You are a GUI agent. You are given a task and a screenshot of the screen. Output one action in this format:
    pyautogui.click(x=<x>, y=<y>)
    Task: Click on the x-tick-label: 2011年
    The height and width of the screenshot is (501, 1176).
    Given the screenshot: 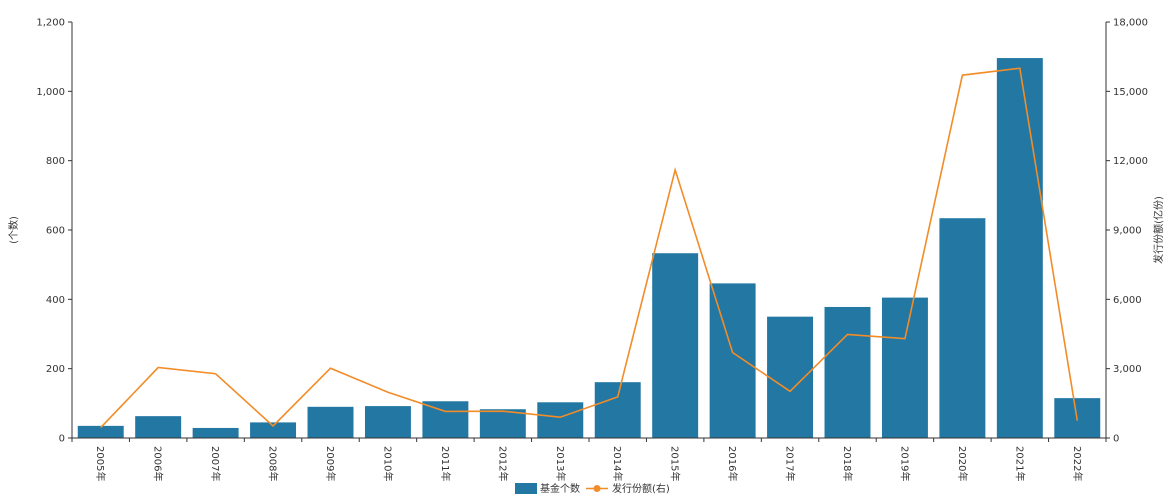 What is the action you would take?
    pyautogui.click(x=445, y=463)
    